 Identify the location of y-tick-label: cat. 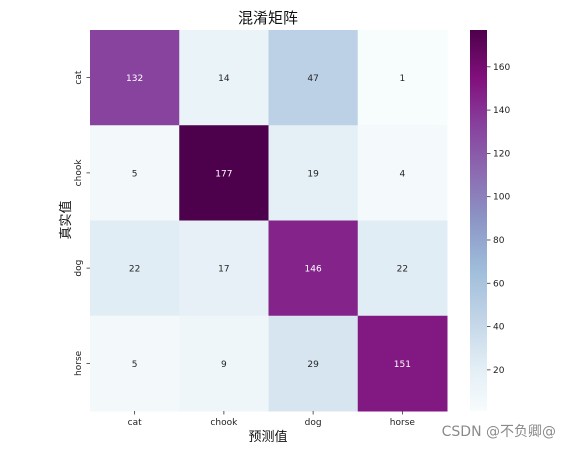
(79, 77).